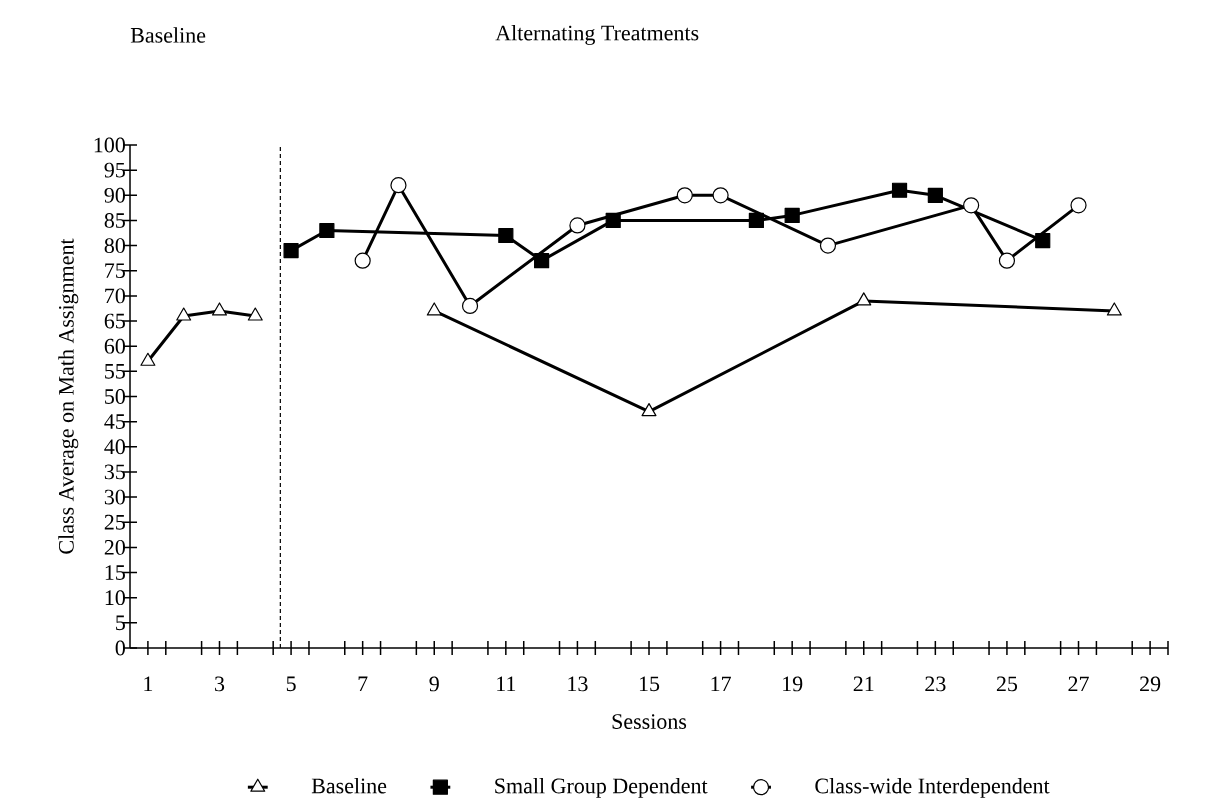 The width and height of the screenshot is (1212, 812). What do you see at coordinates (601, 787) in the screenshot?
I see `legend-label: Small Group Dependent` at bounding box center [601, 787].